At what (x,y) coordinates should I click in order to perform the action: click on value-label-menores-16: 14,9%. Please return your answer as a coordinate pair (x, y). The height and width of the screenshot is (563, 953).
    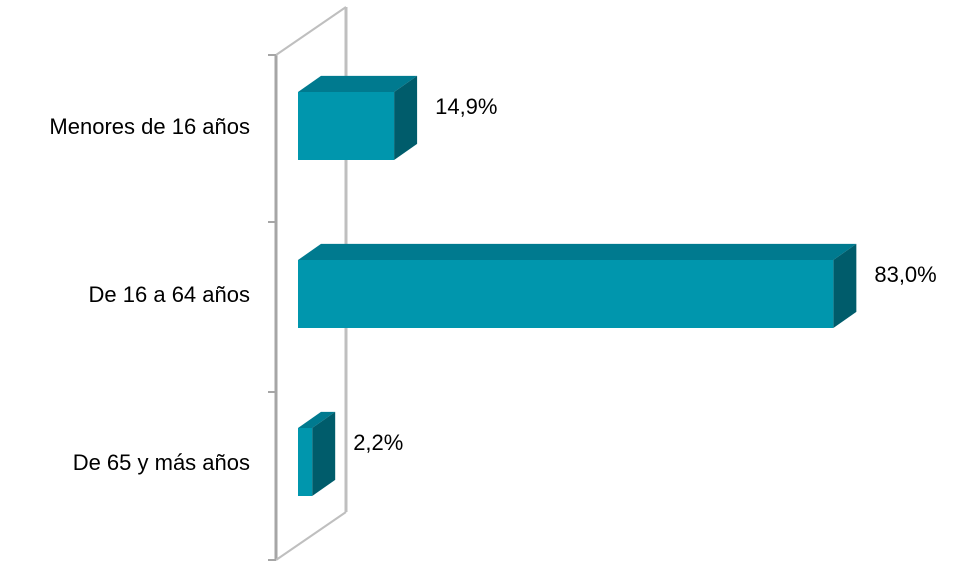
    Looking at the image, I should click on (466, 106).